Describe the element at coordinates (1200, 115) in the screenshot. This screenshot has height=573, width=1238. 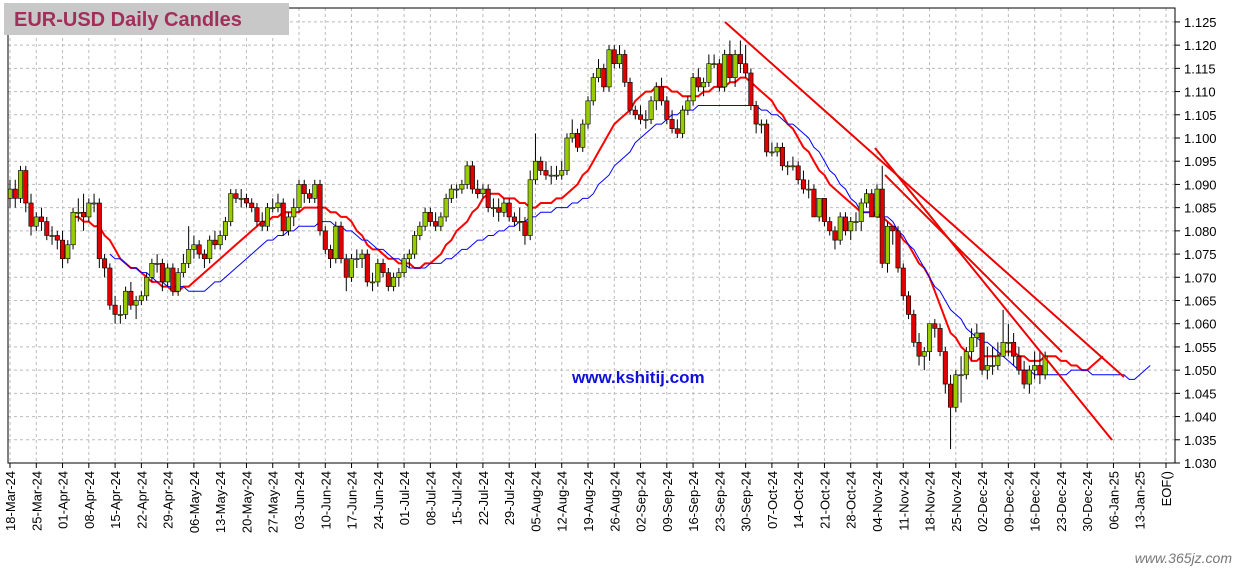
I see `y-tick-label: 1.105` at that location.